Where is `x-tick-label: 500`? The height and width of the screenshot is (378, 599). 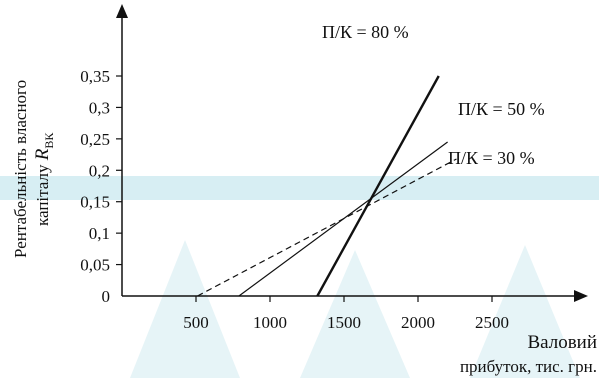
x-tick-label: 500 is located at coordinates (196, 322).